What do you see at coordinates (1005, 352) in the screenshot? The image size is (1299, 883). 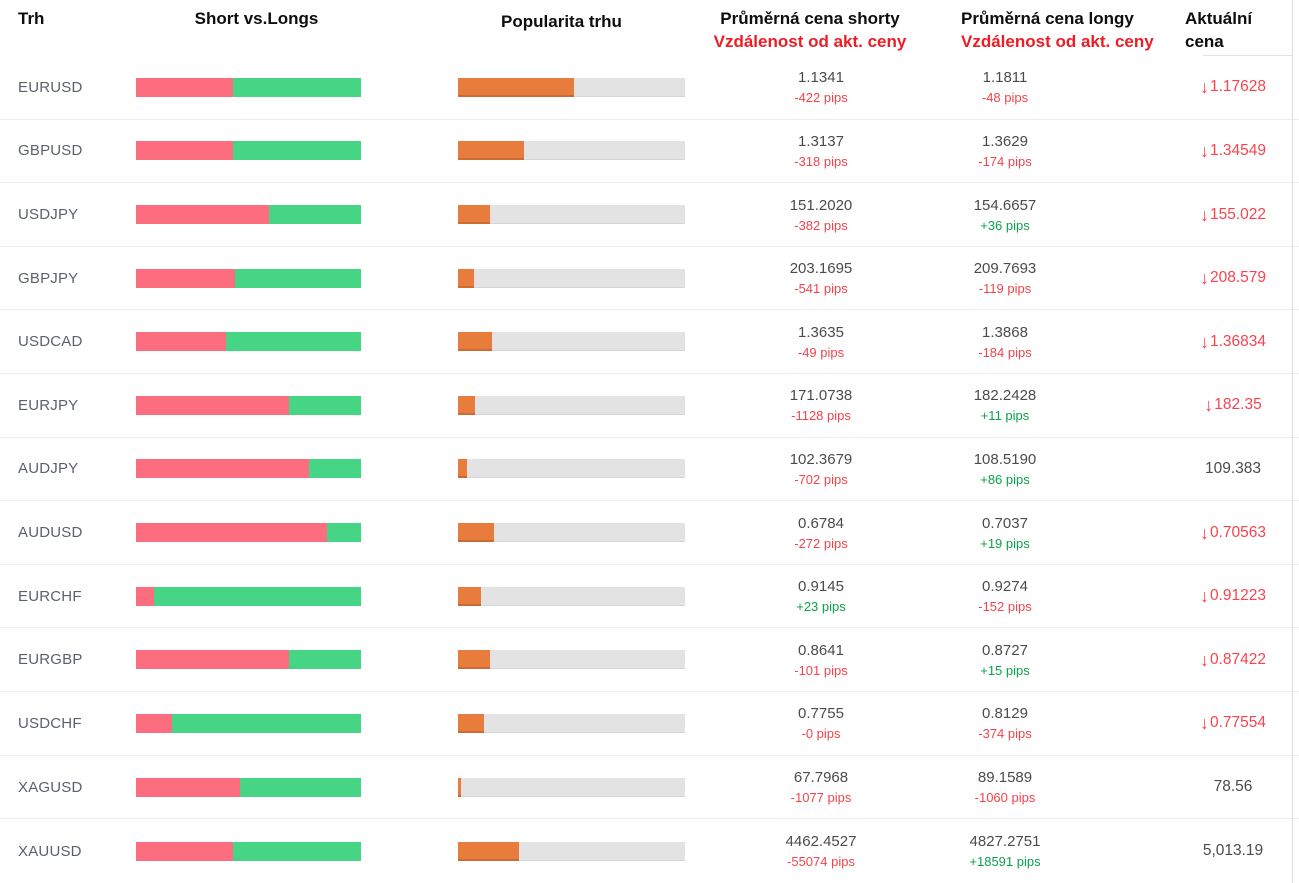 I see `long-distance-pips: -184 pips` at bounding box center [1005, 352].